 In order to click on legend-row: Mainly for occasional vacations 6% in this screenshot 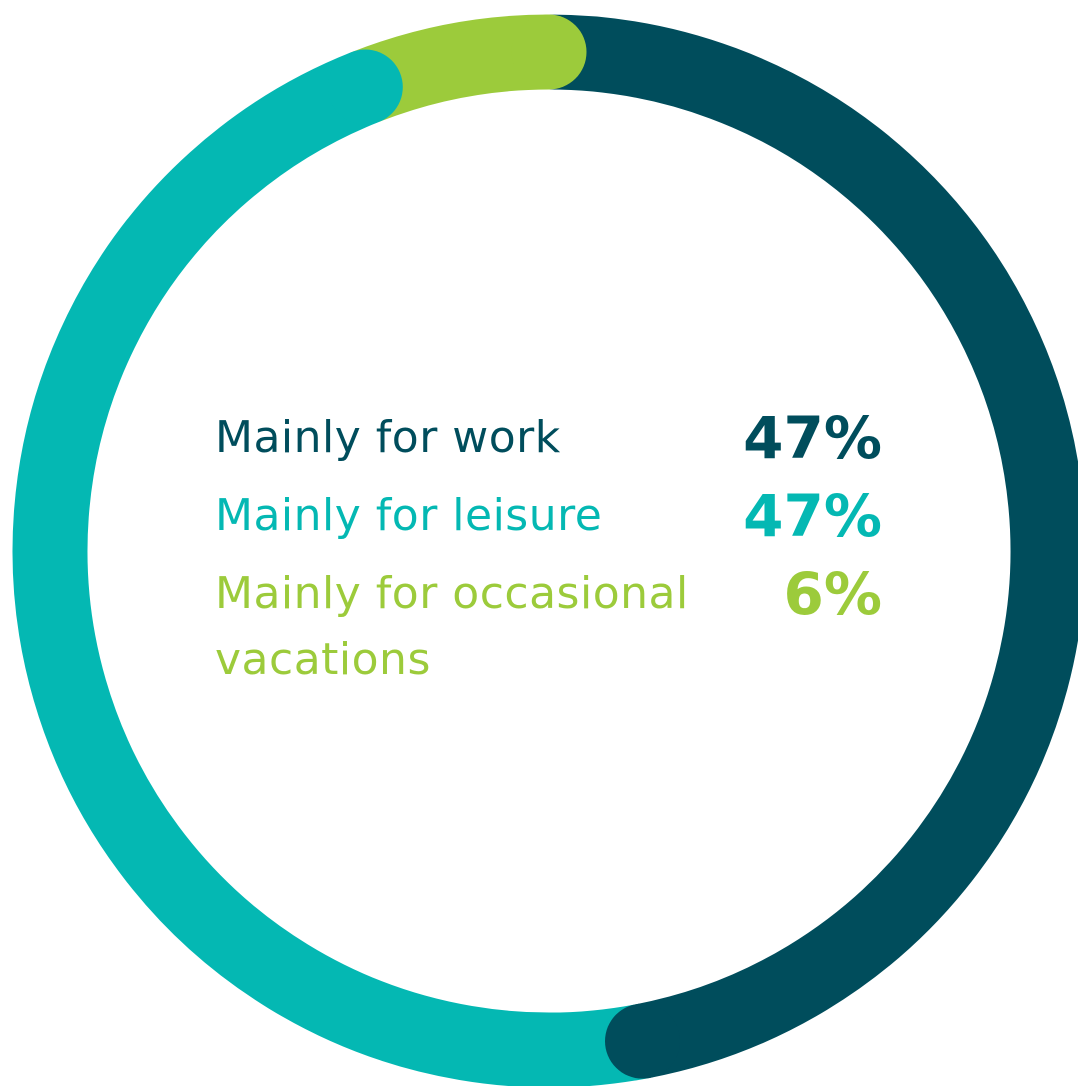, I will do `click(548, 627)`.